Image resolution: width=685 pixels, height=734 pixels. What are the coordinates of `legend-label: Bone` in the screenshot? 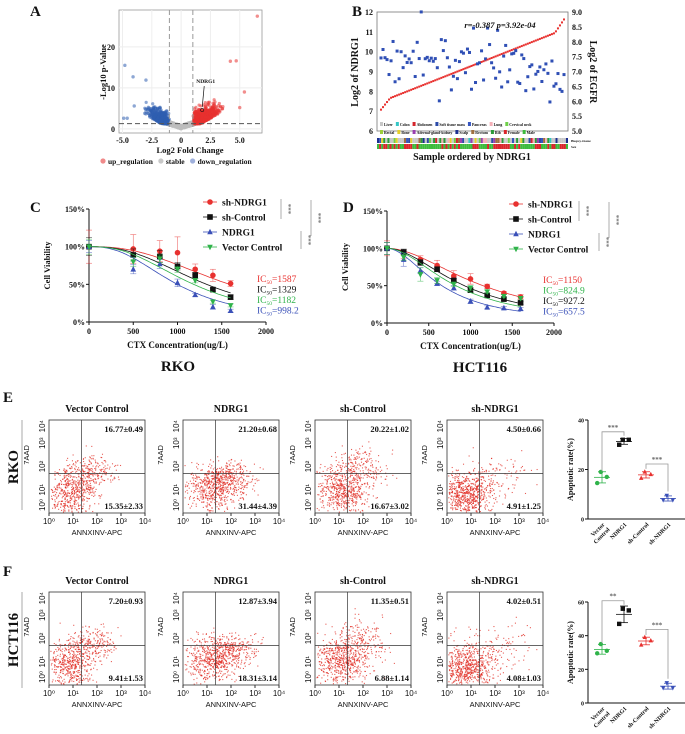 It's located at (405, 133).